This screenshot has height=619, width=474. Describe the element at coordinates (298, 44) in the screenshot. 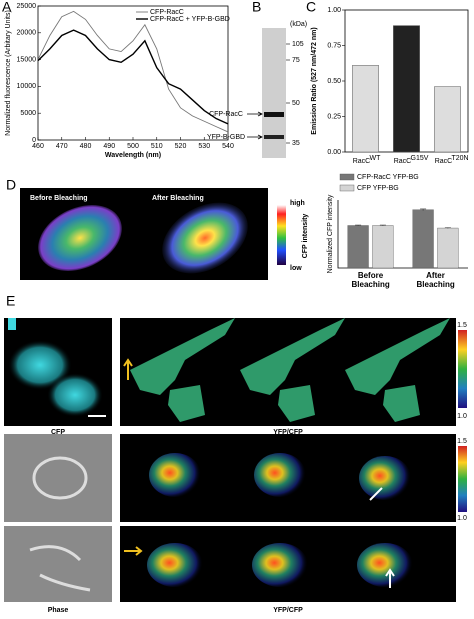

I see `blot-marker: 105` at that location.